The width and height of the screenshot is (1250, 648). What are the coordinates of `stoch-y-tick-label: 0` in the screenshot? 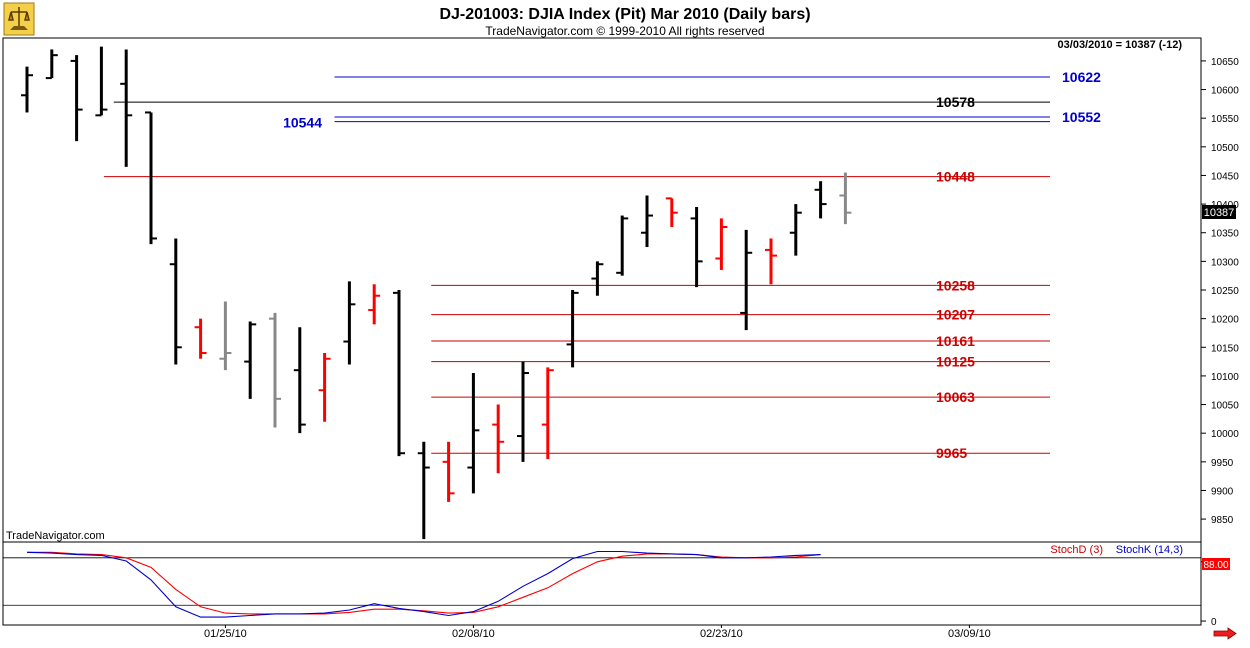 It's located at (1214, 622).